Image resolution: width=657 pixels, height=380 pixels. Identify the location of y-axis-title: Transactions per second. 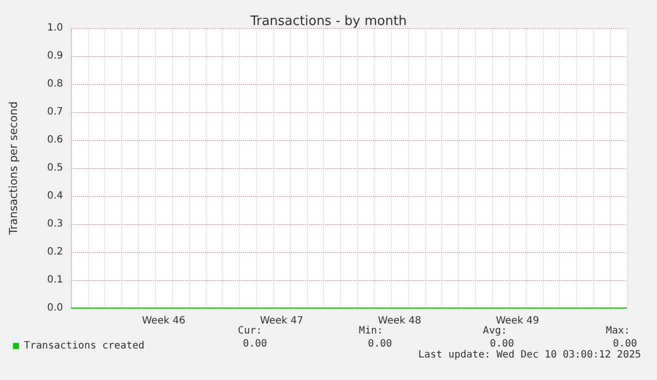
(13, 168).